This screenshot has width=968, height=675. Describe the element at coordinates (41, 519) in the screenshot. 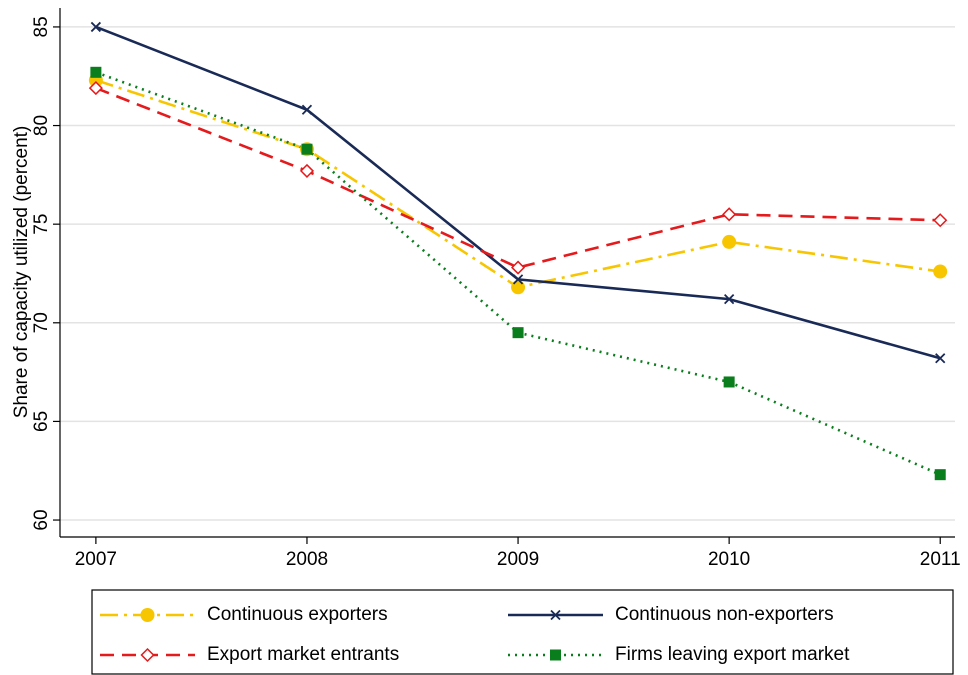

I see `y-tick-label: 60` at that location.